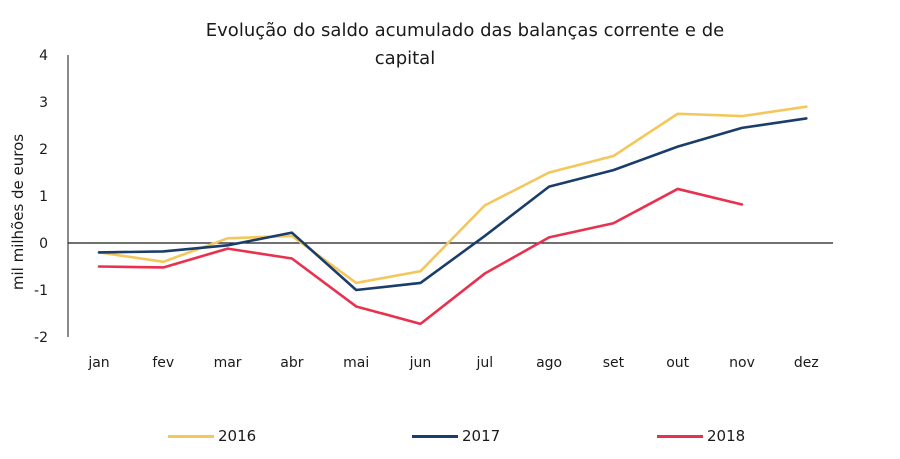  Describe the element at coordinates (43, 103) in the screenshot. I see `y-tick-label: 3` at that location.